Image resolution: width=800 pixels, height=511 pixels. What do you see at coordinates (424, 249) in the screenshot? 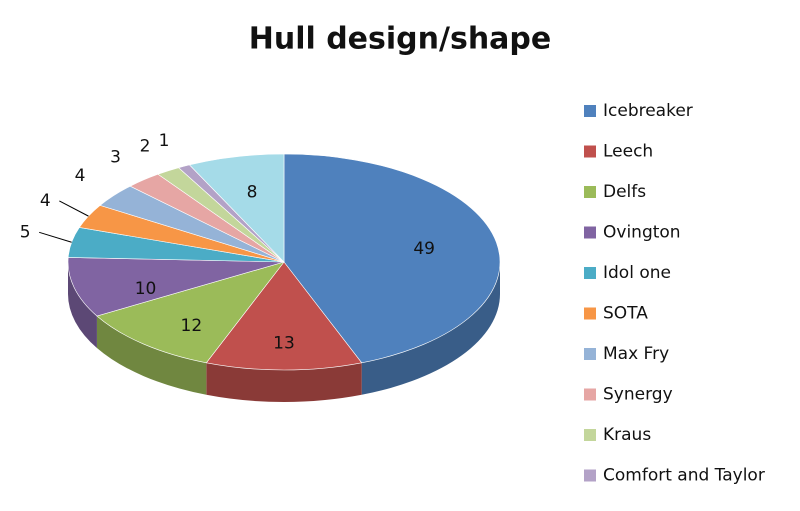
I see `data-label: 49` at bounding box center [424, 249].